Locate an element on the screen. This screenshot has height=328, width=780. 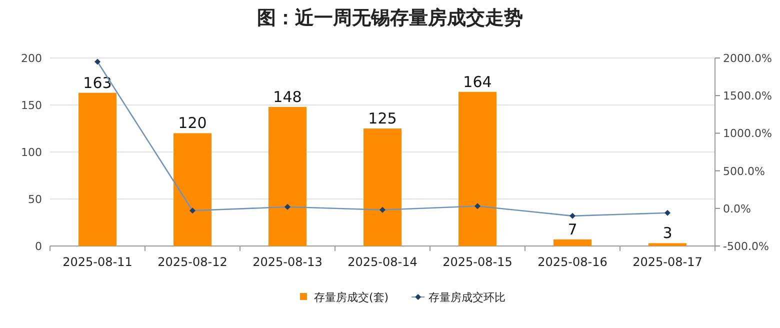
y2-tick-label: 0.0% is located at coordinates (737, 209).